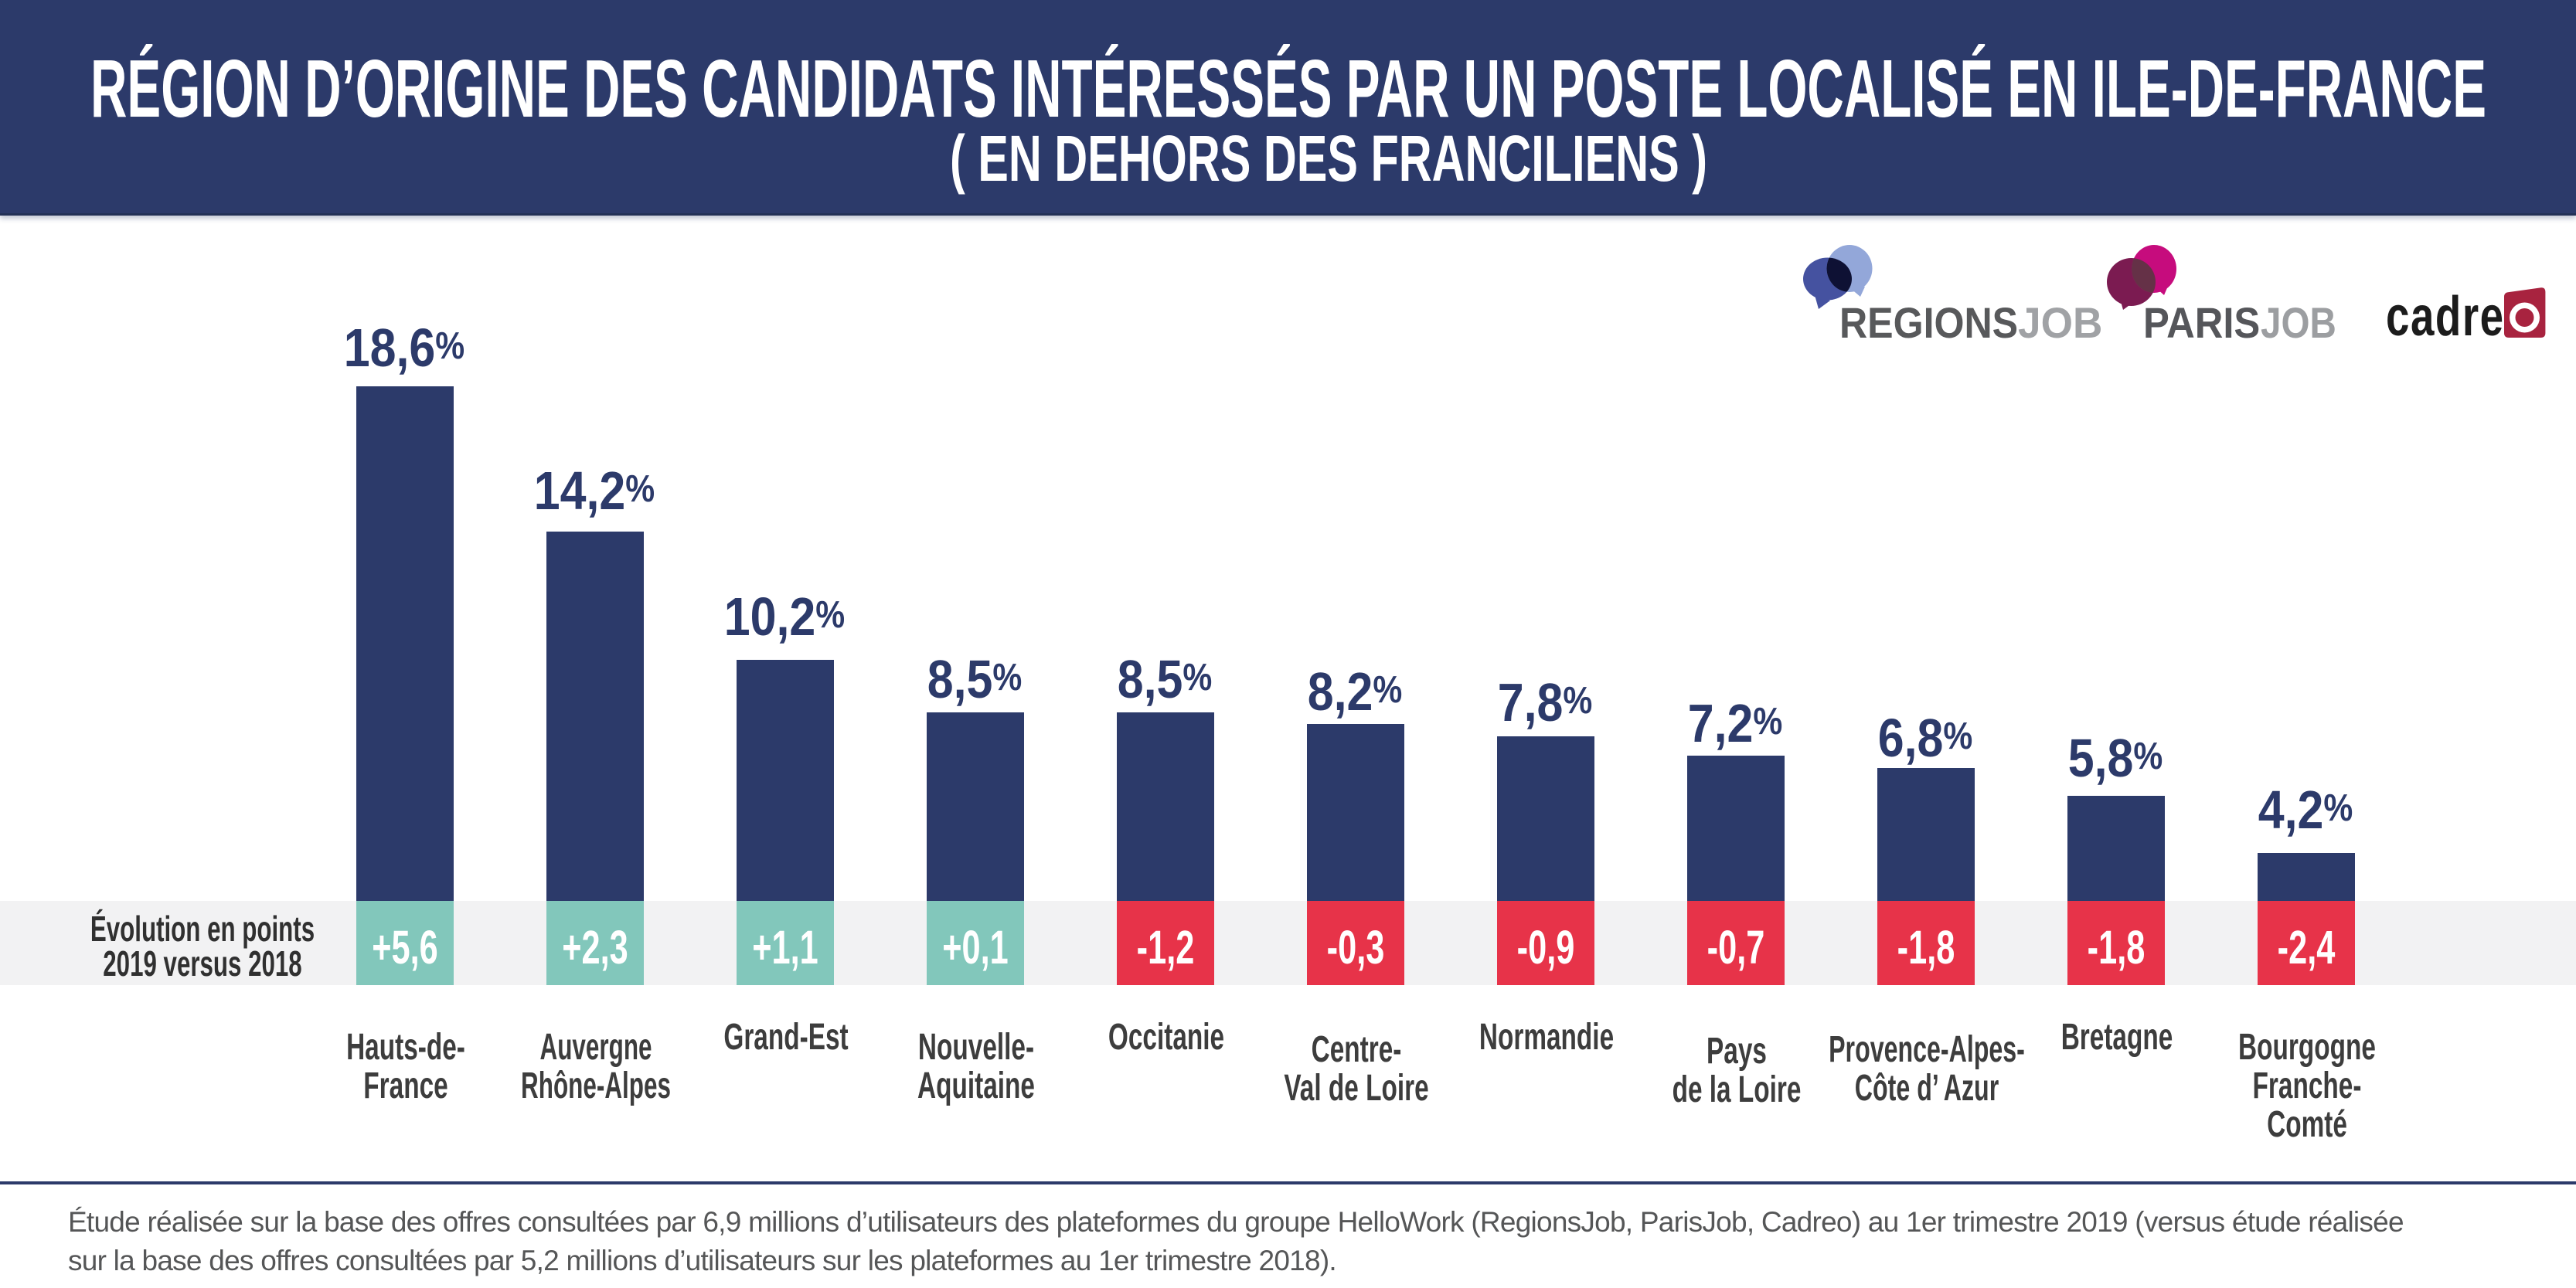  I want to click on svg-text: PARIS, so click(2201, 324).